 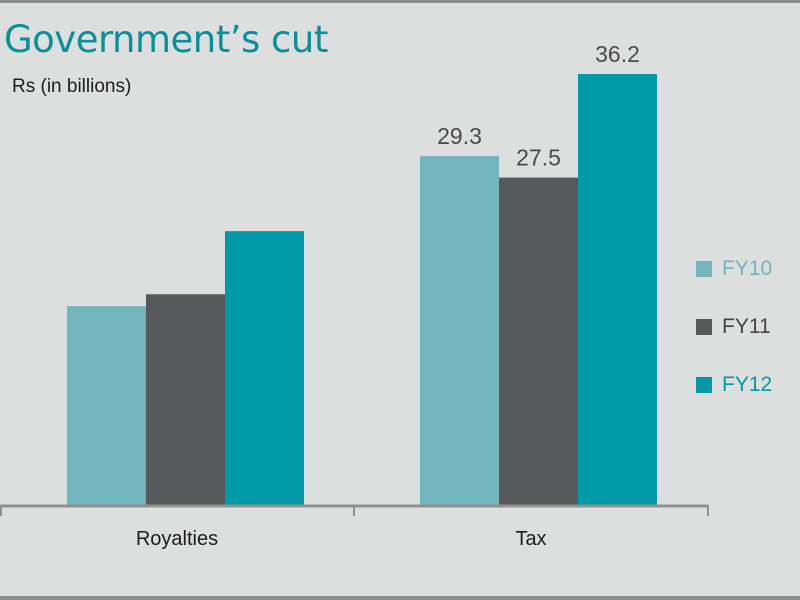 I want to click on legend-label: FY11, so click(x=746, y=326).